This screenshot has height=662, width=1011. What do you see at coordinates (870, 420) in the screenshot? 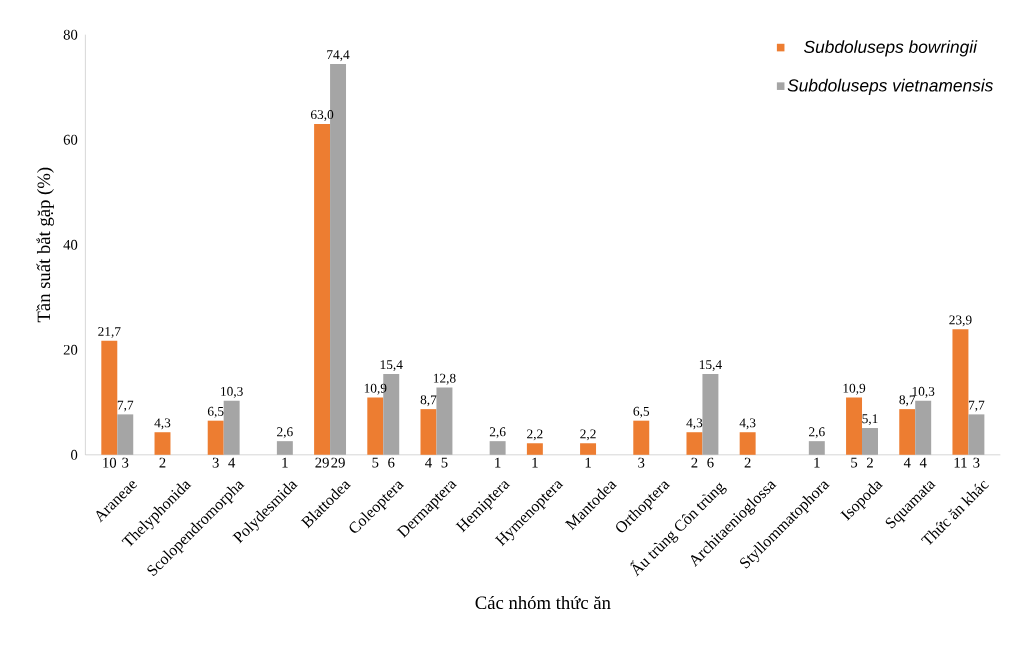
I see `data-label: 5,1` at bounding box center [870, 420].